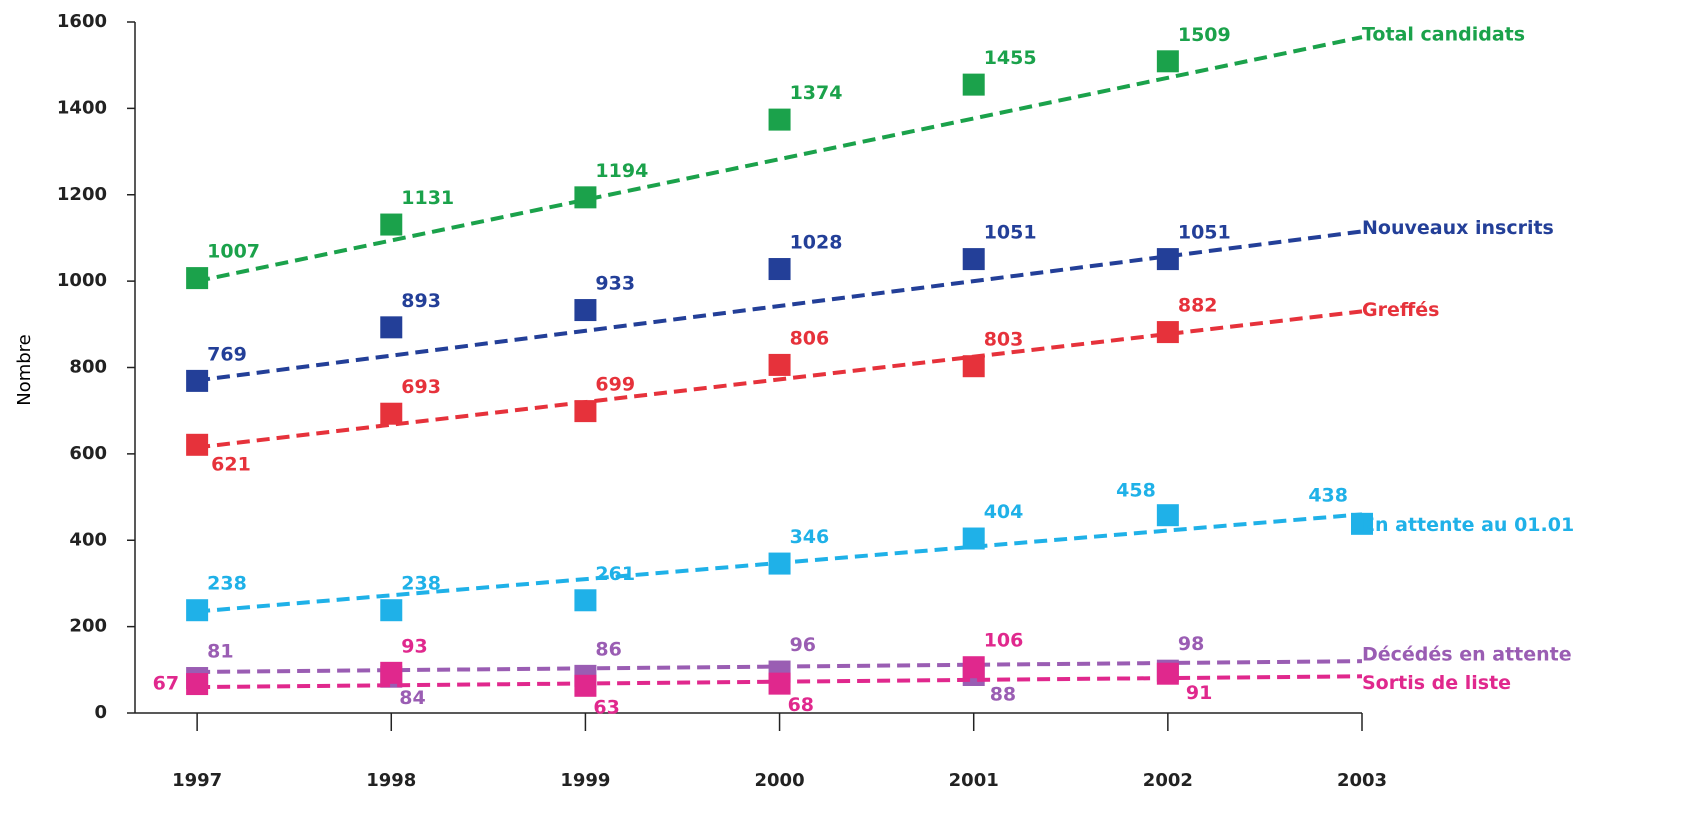 Image resolution: width=1698 pixels, height=832 pixels. I want to click on data-label: 93, so click(414, 646).